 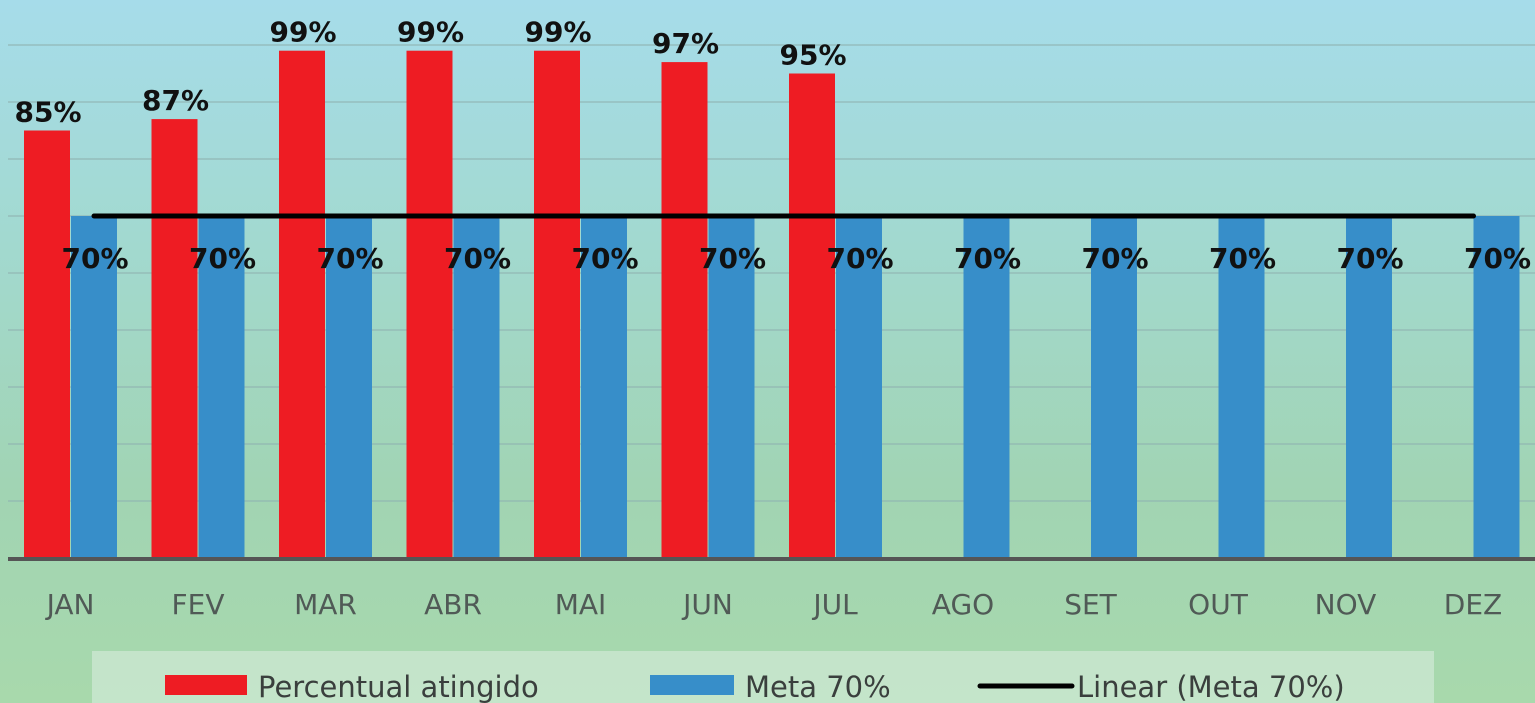 What do you see at coordinates (707, 604) in the screenshot?
I see `x-tick-label-jun: JUN` at bounding box center [707, 604].